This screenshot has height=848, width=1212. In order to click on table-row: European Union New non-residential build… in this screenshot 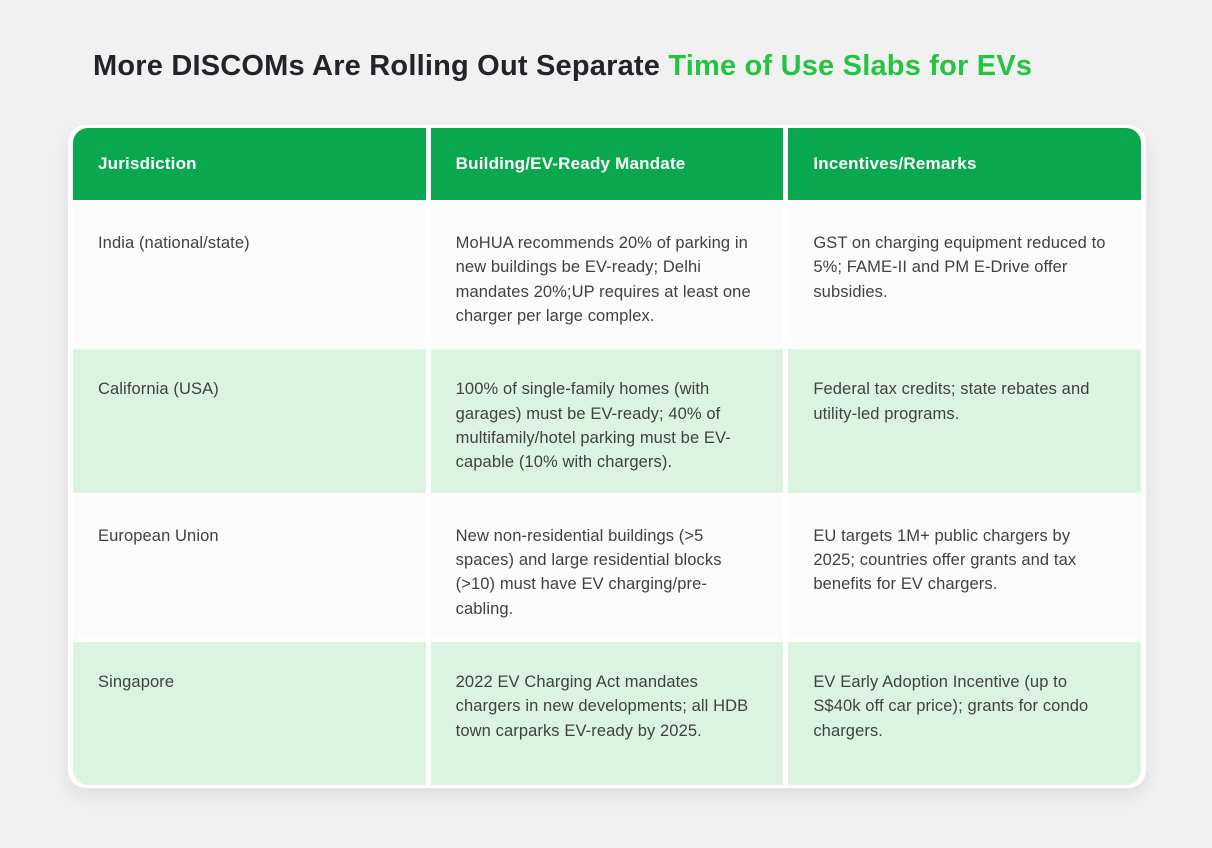, I will do `click(607, 567)`.